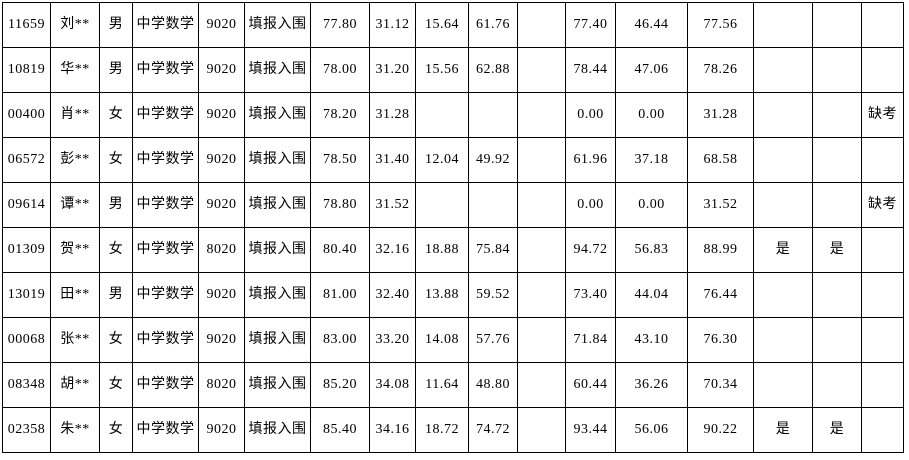  What do you see at coordinates (442, 340) in the screenshot?
I see `cell-score-3: 14.08` at bounding box center [442, 340].